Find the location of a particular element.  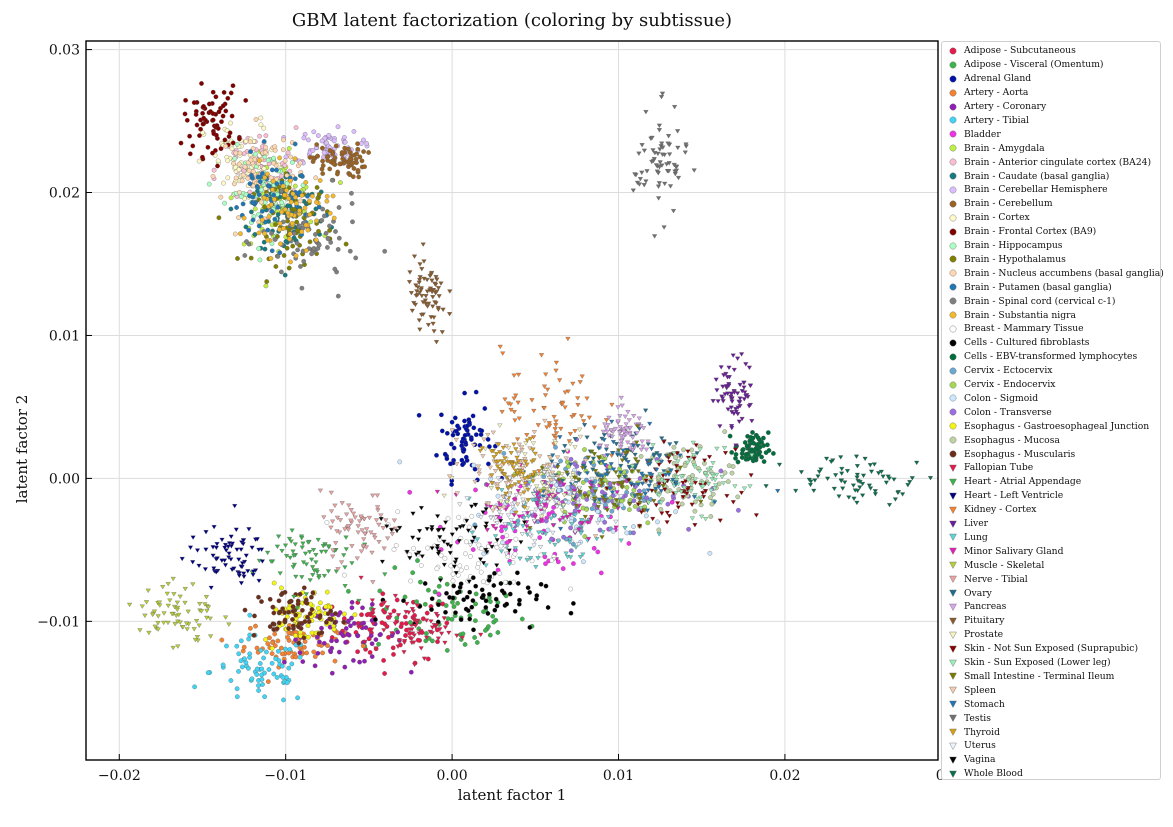

legend-label: Kidney - Cortex is located at coordinates (1000, 510).